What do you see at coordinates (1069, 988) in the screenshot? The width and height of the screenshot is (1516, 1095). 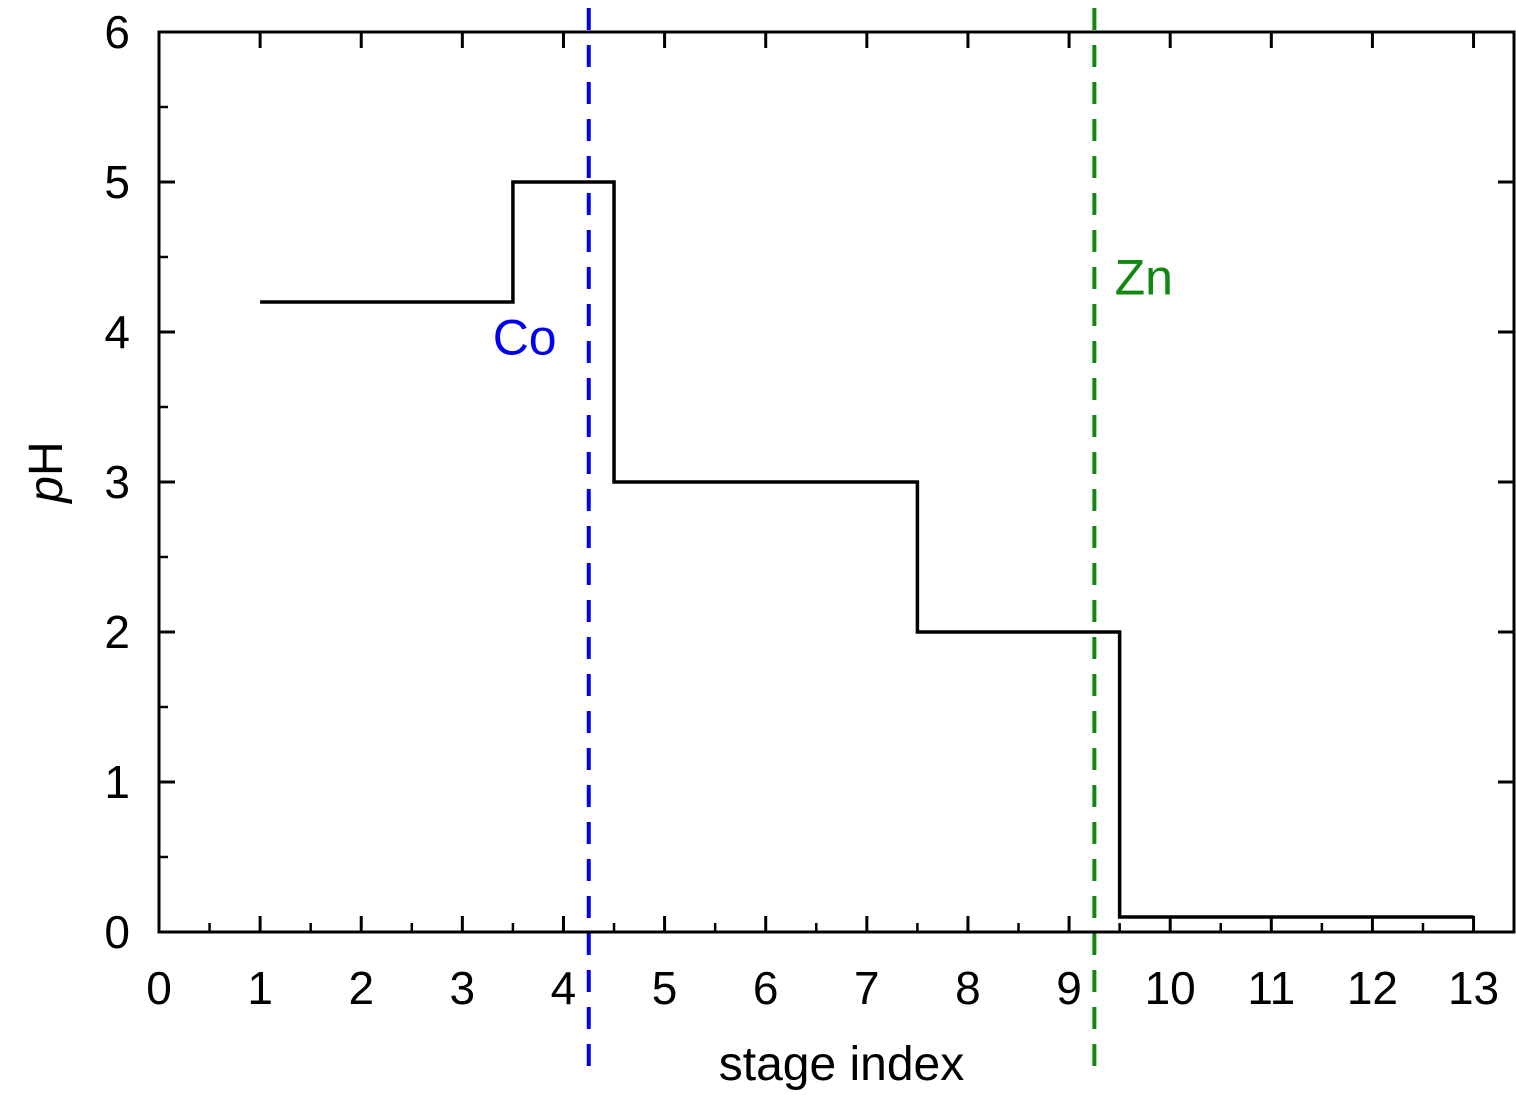 I see `x-tick-label: 9` at bounding box center [1069, 988].